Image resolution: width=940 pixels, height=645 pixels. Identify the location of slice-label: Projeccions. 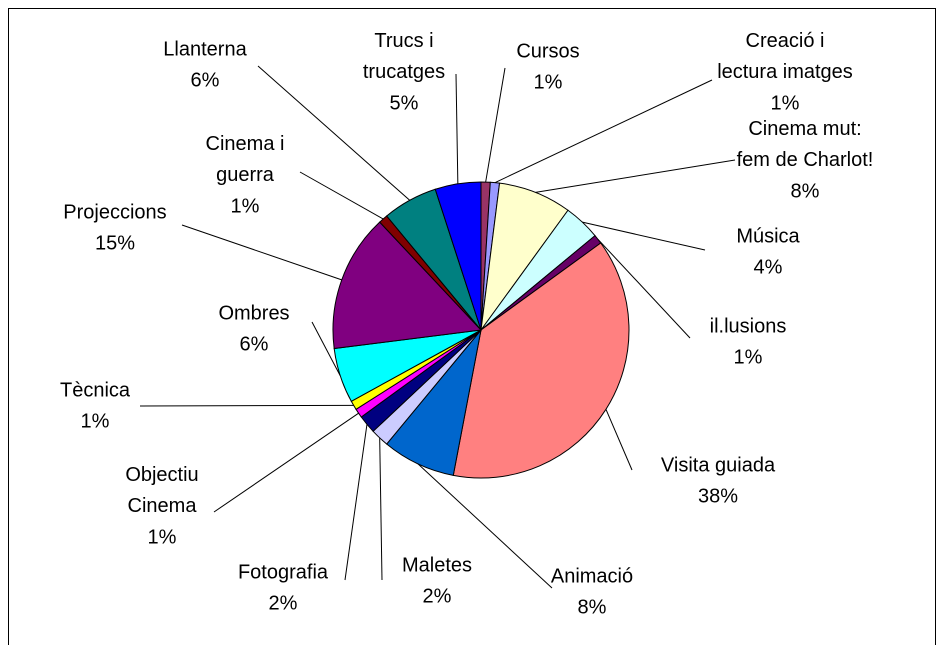
(114, 212).